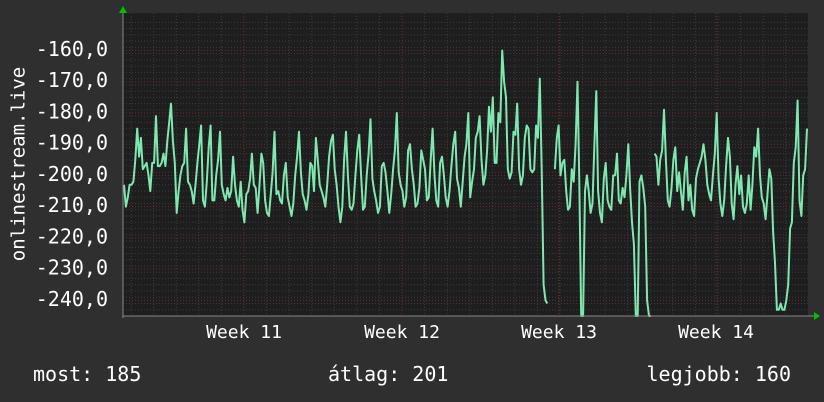 The height and width of the screenshot is (402, 824). I want to click on current-value: most: 185, so click(87, 374).